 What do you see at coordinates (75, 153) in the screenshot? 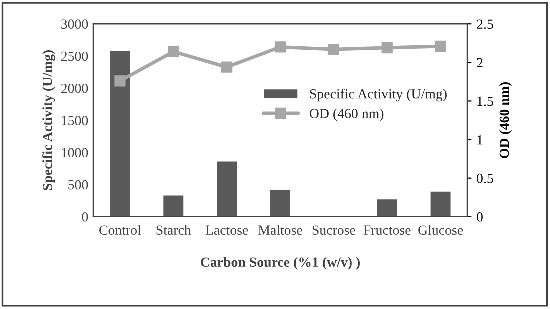
I see `y-tick-label: 1000` at bounding box center [75, 153].